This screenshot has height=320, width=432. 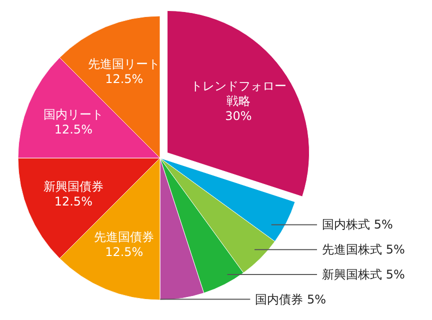 I want to click on slice-label: 先進国債券, so click(x=124, y=237).